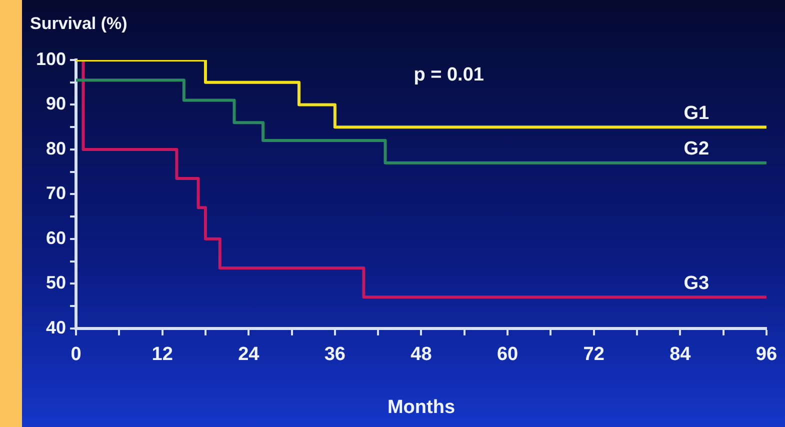 The image size is (785, 427). I want to click on y-tick-label: 80, so click(56, 148).